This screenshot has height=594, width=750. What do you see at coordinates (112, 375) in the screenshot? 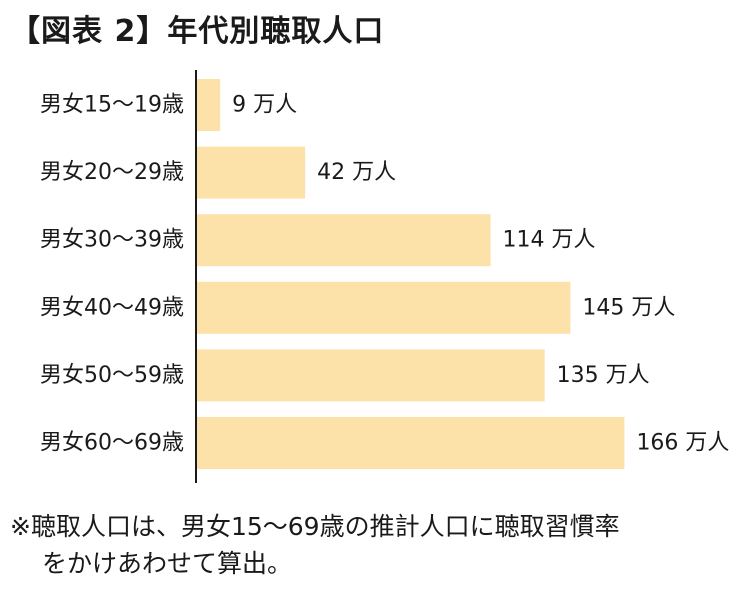
I see `category-label-5: 男女50〜59歳` at bounding box center [112, 375].